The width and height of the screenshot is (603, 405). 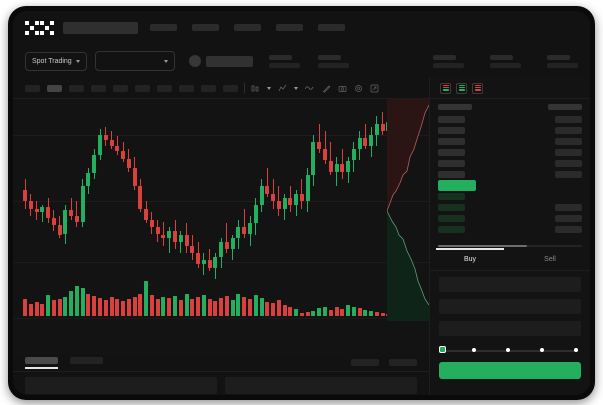 What do you see at coordinates (164, 88) in the screenshot?
I see `timeframe-1d` at bounding box center [164, 88].